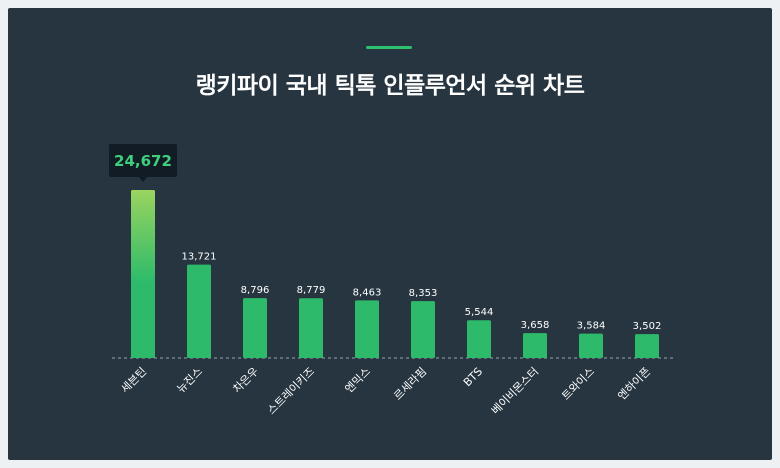  Describe the element at coordinates (647, 346) in the screenshot. I see `bar-엔하이픈` at that location.